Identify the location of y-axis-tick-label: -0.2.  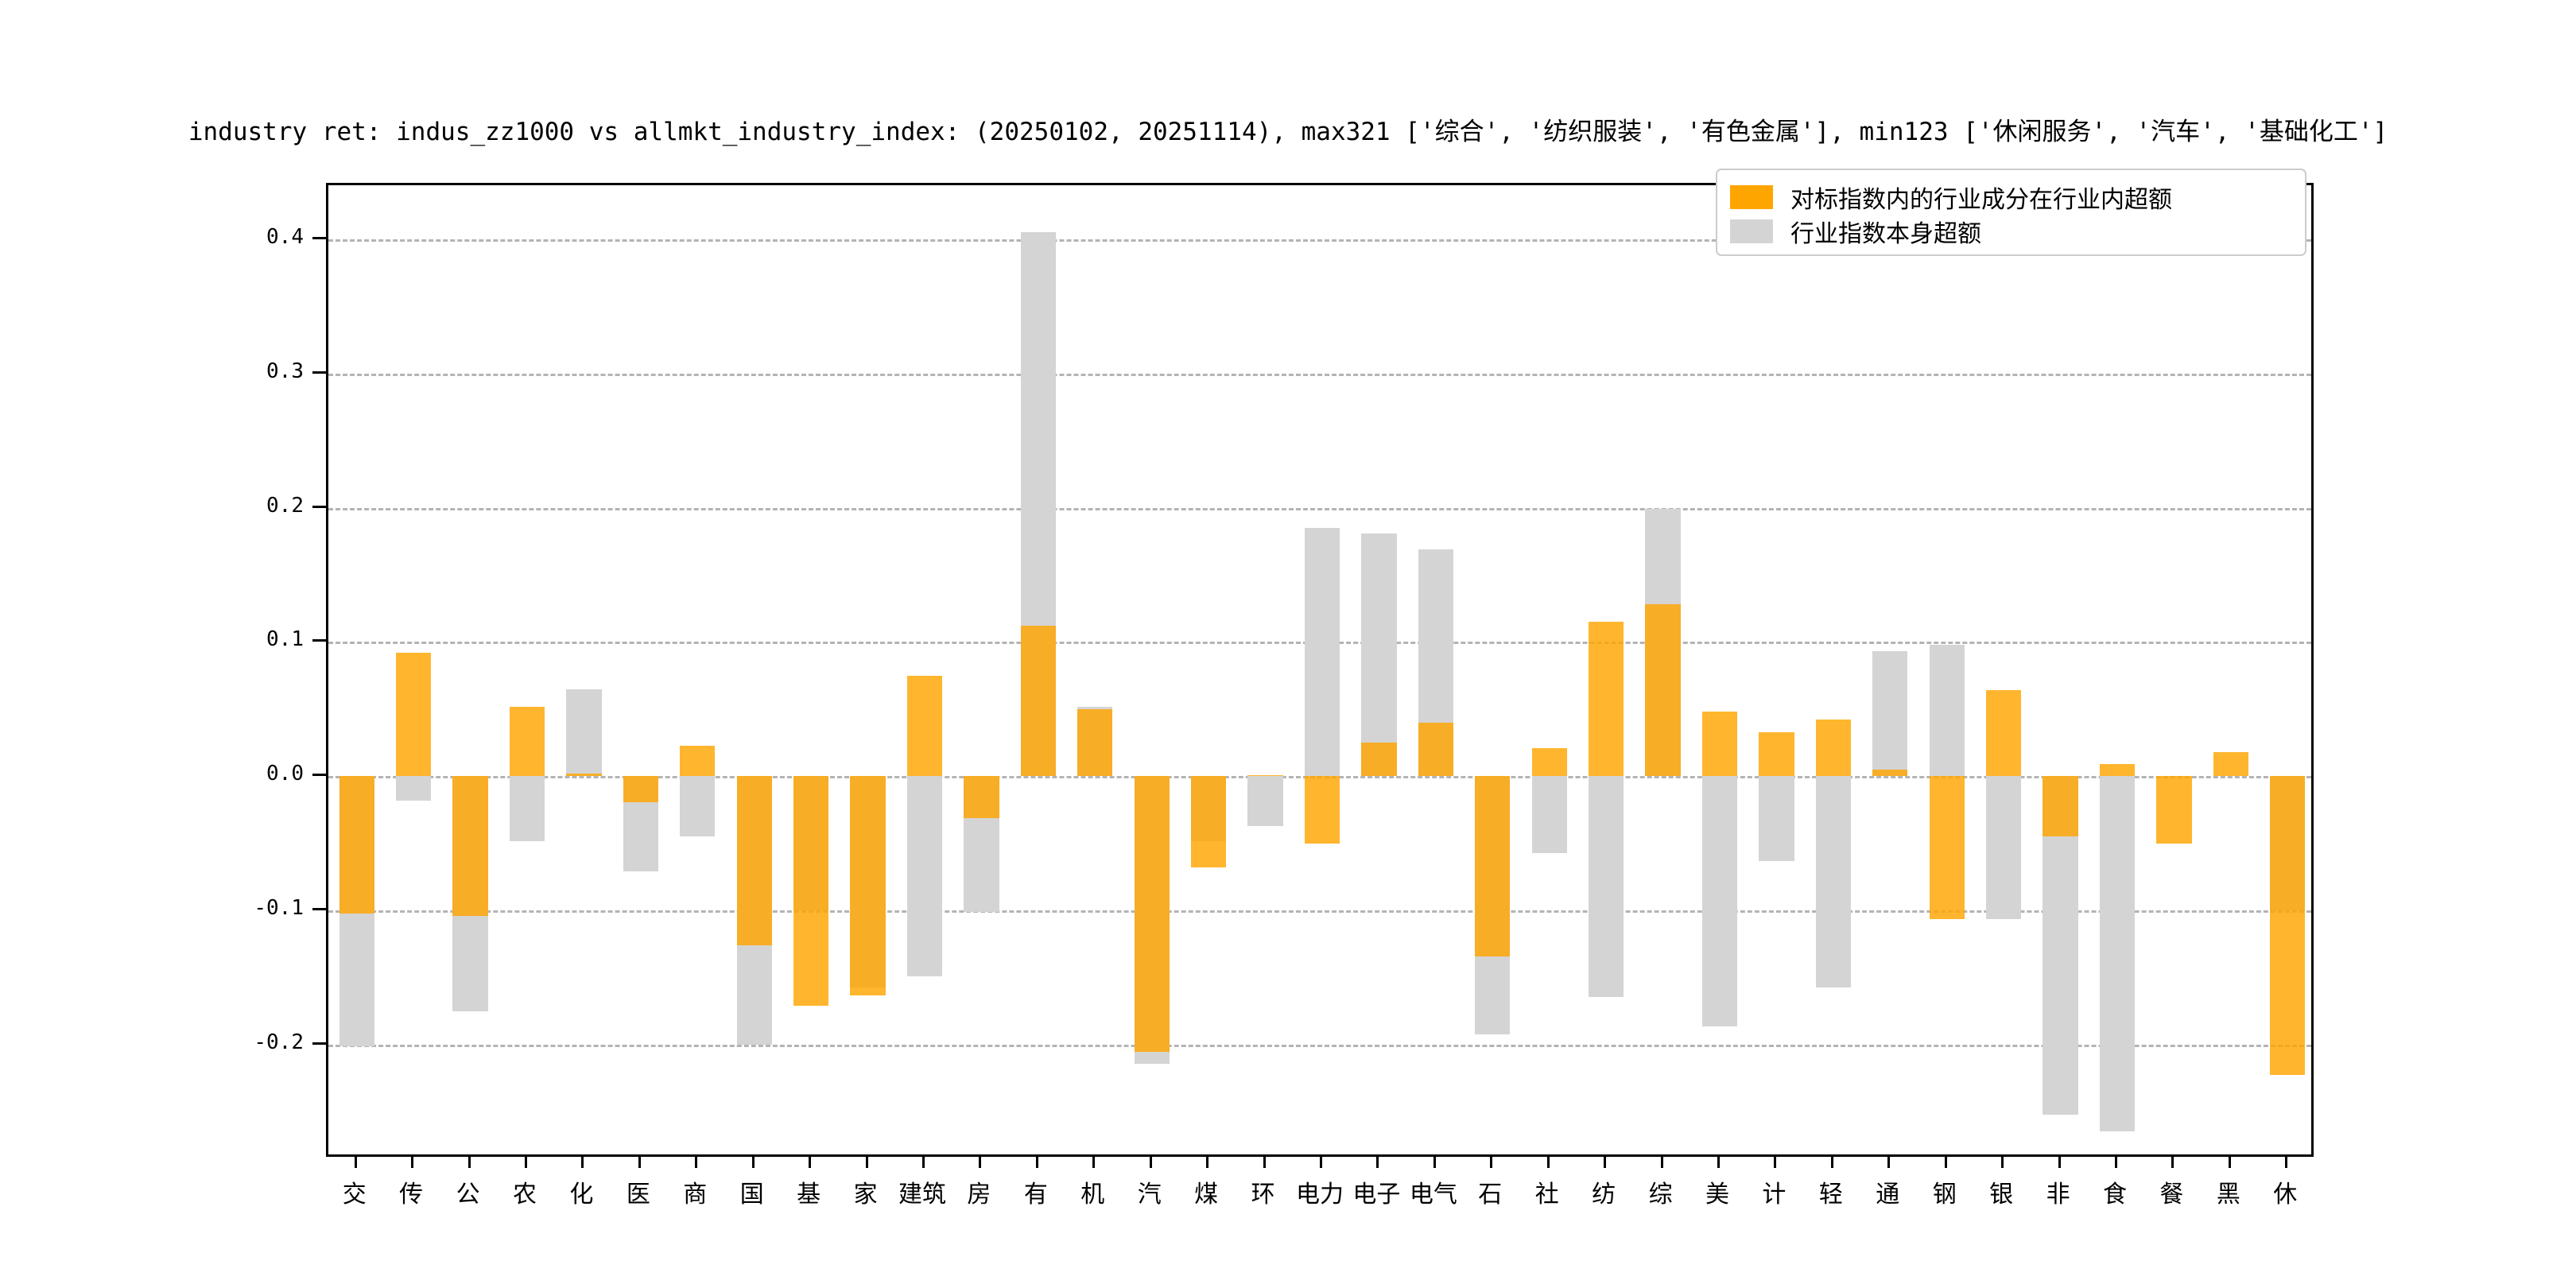
(279, 1043).